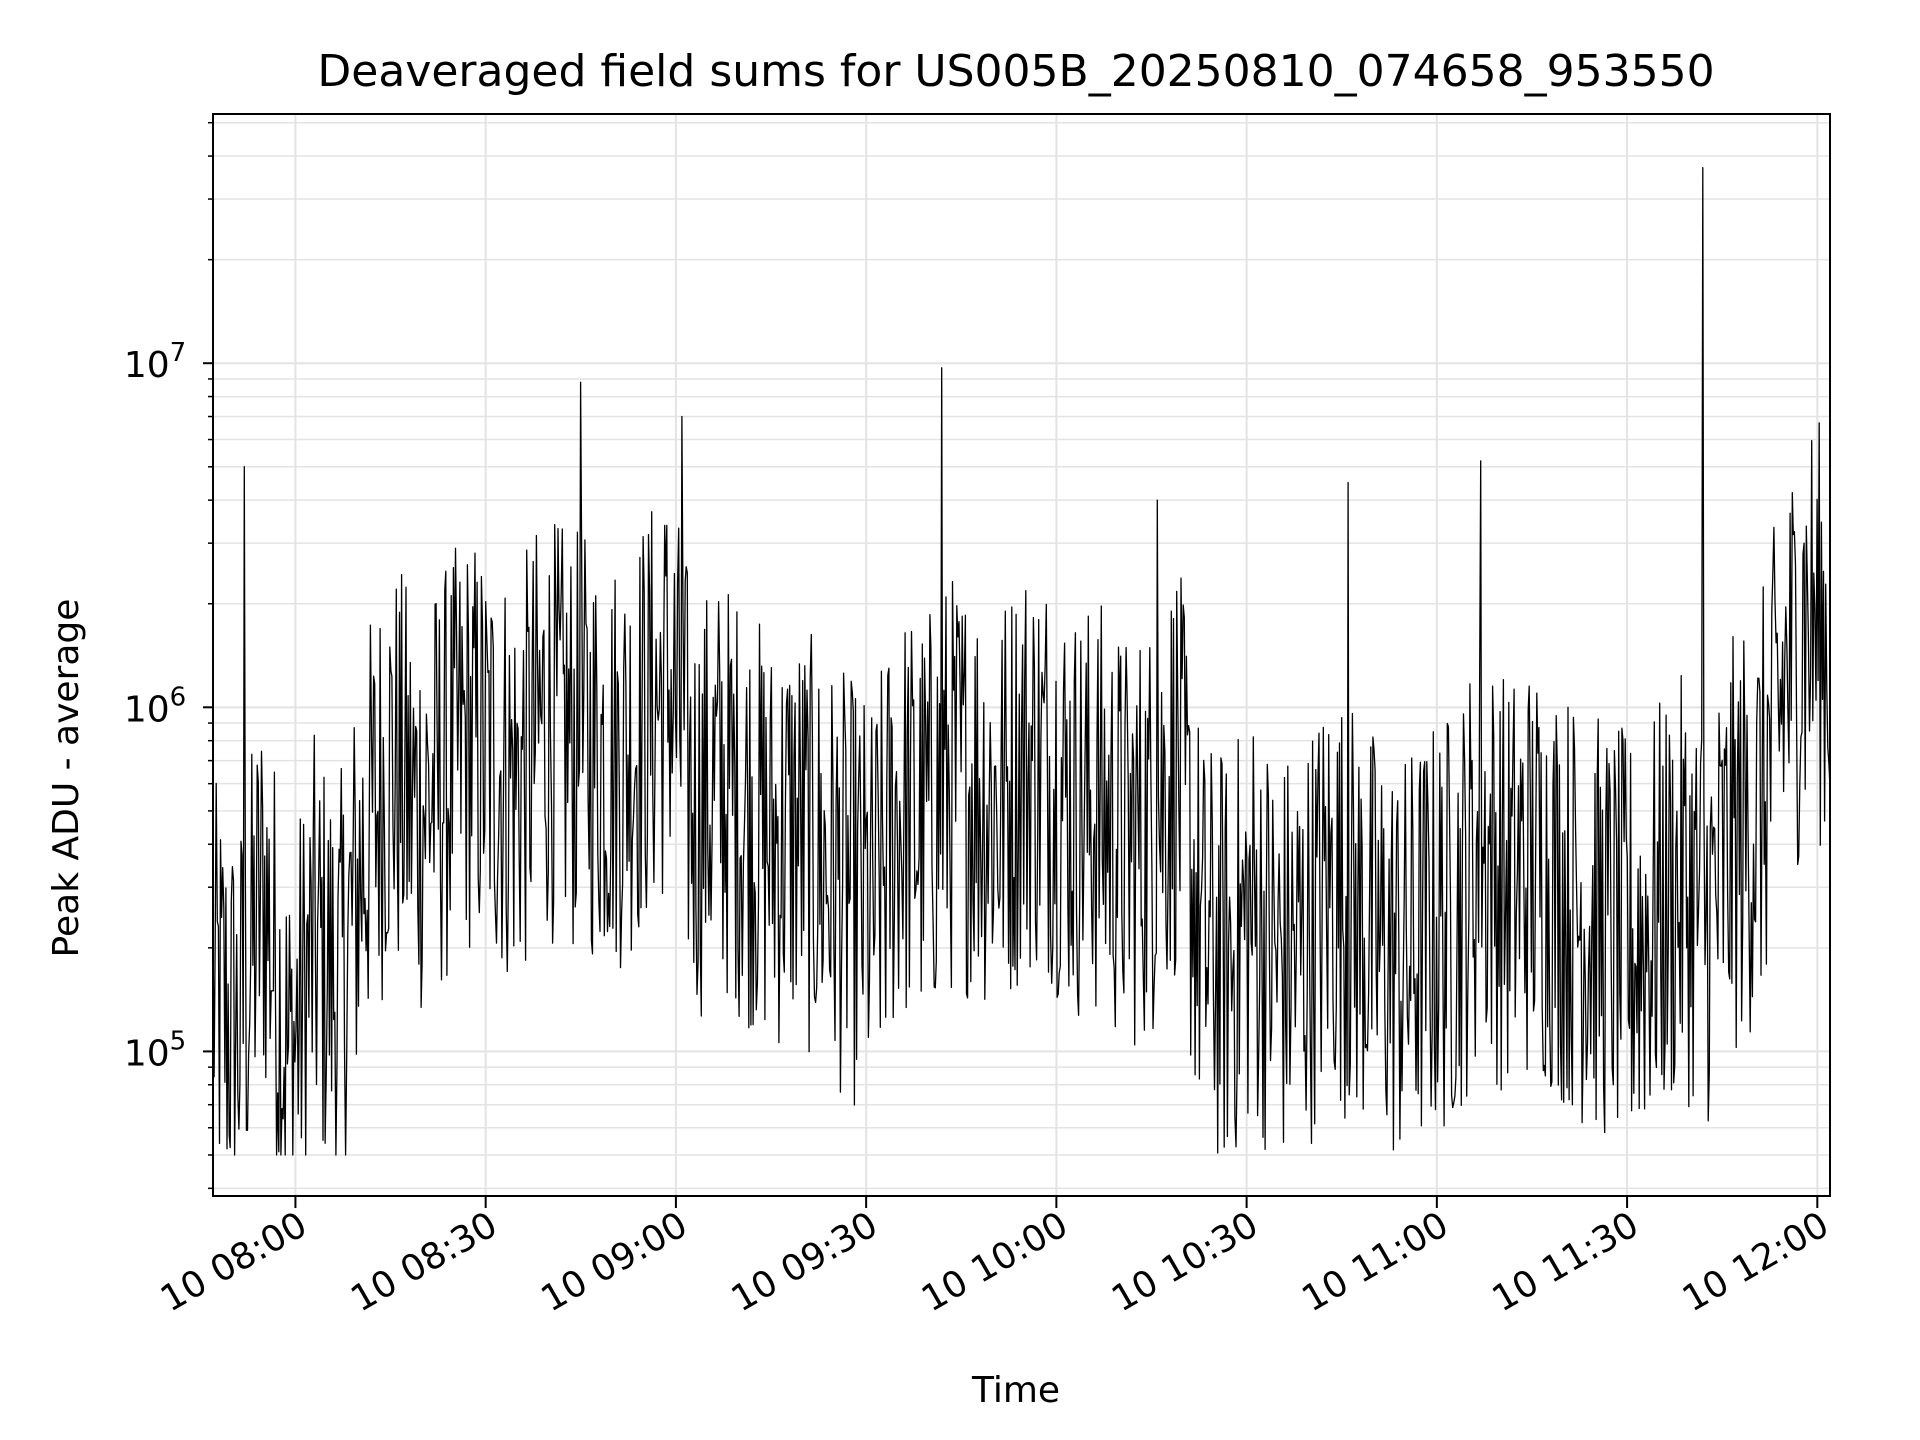 This screenshot has height=1440, width=1920. What do you see at coordinates (155, 362) in the screenshot?
I see `y-tick-label: 10⁷` at bounding box center [155, 362].